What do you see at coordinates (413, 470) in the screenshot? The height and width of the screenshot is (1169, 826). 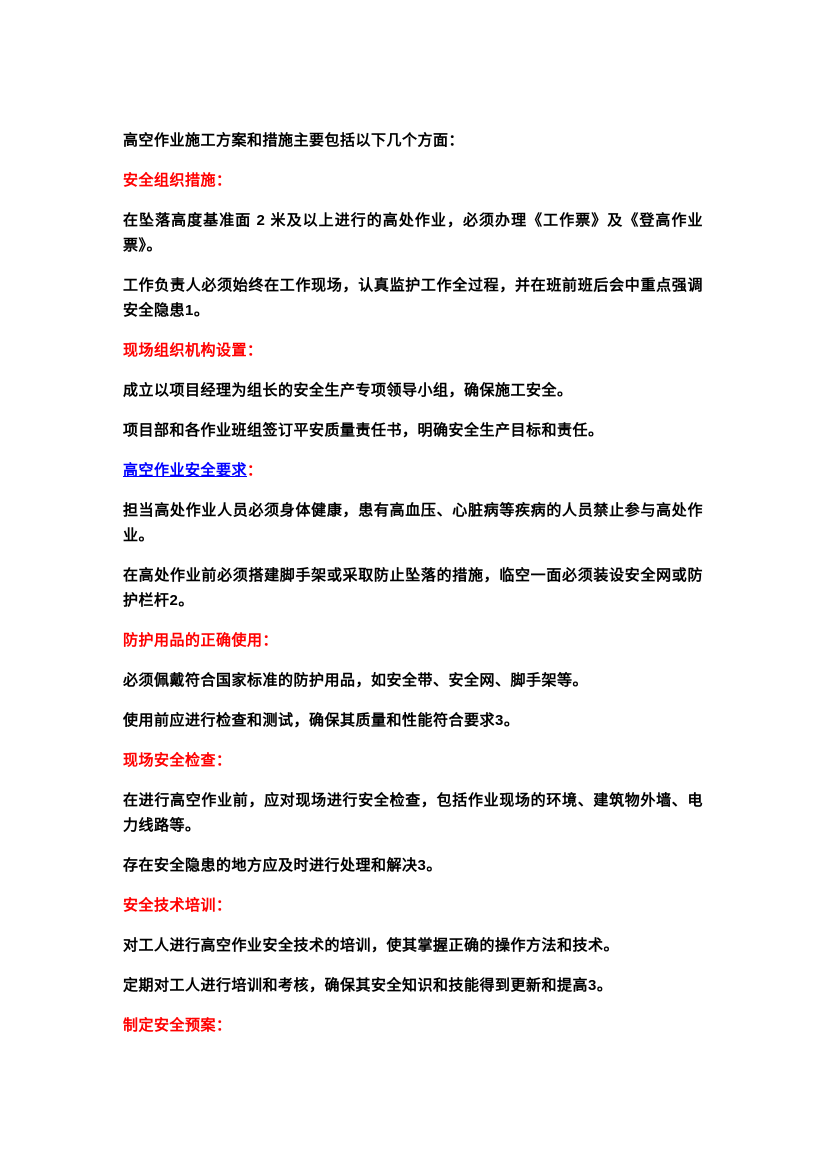 I see `section-heading-linked: 高空作业安全要求：` at bounding box center [413, 470].